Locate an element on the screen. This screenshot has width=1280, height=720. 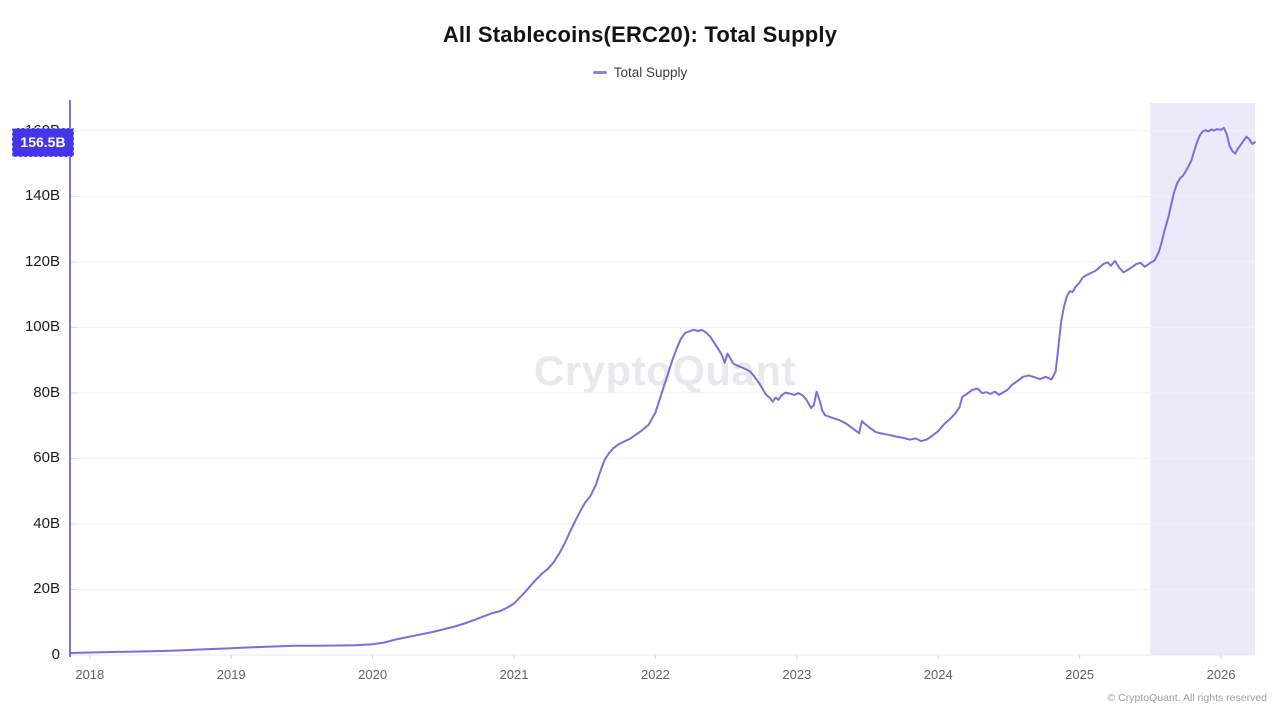
y-axis-label: 80B is located at coordinates (46, 392).